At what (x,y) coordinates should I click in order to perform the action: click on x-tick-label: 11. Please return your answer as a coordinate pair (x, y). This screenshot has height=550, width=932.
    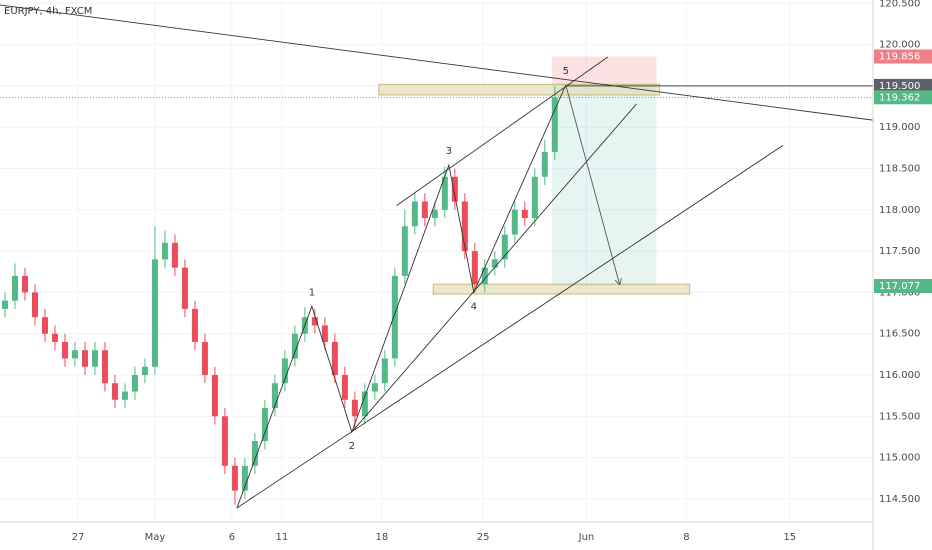
    Looking at the image, I should click on (282, 537).